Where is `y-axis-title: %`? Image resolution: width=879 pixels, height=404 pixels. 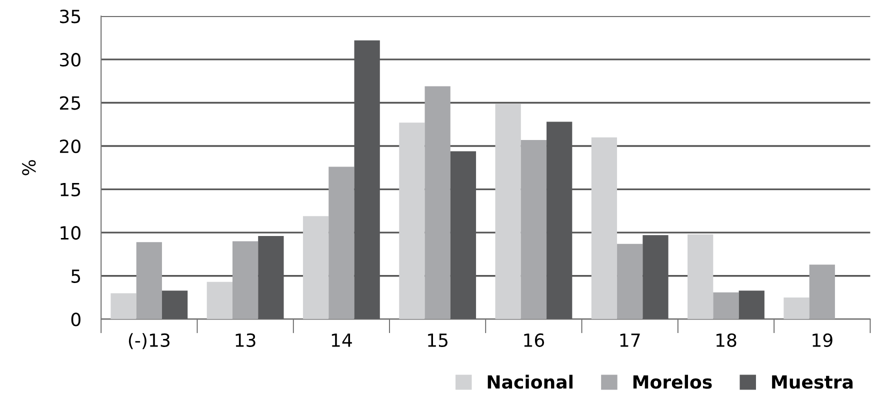 y-axis-title: % is located at coordinates (29, 168).